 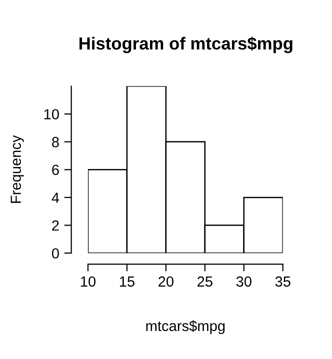 What do you see at coordinates (205, 281) in the screenshot?
I see `x-tick-label: 25` at bounding box center [205, 281].